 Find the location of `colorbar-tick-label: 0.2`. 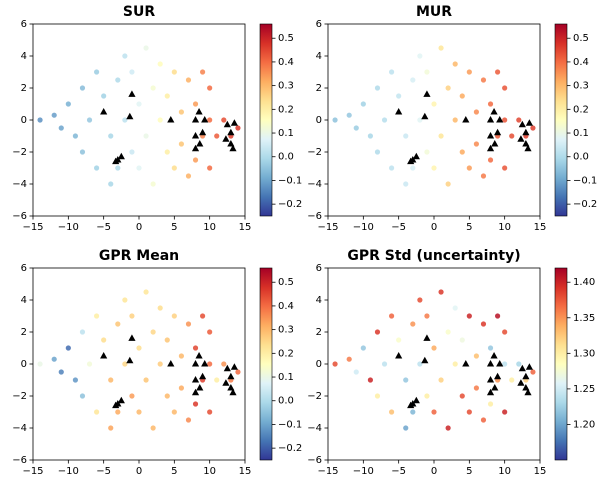

colorbar-tick-label: 0.2 is located at coordinates (286, 353).